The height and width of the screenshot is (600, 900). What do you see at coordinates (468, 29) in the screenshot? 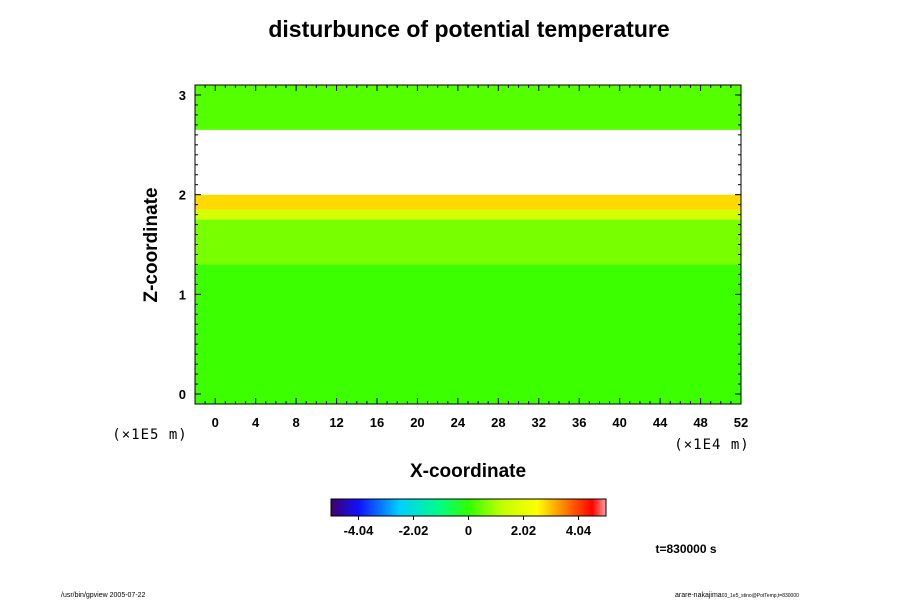
I see `chart-title: disturbunce of potential temperature` at bounding box center [468, 29].